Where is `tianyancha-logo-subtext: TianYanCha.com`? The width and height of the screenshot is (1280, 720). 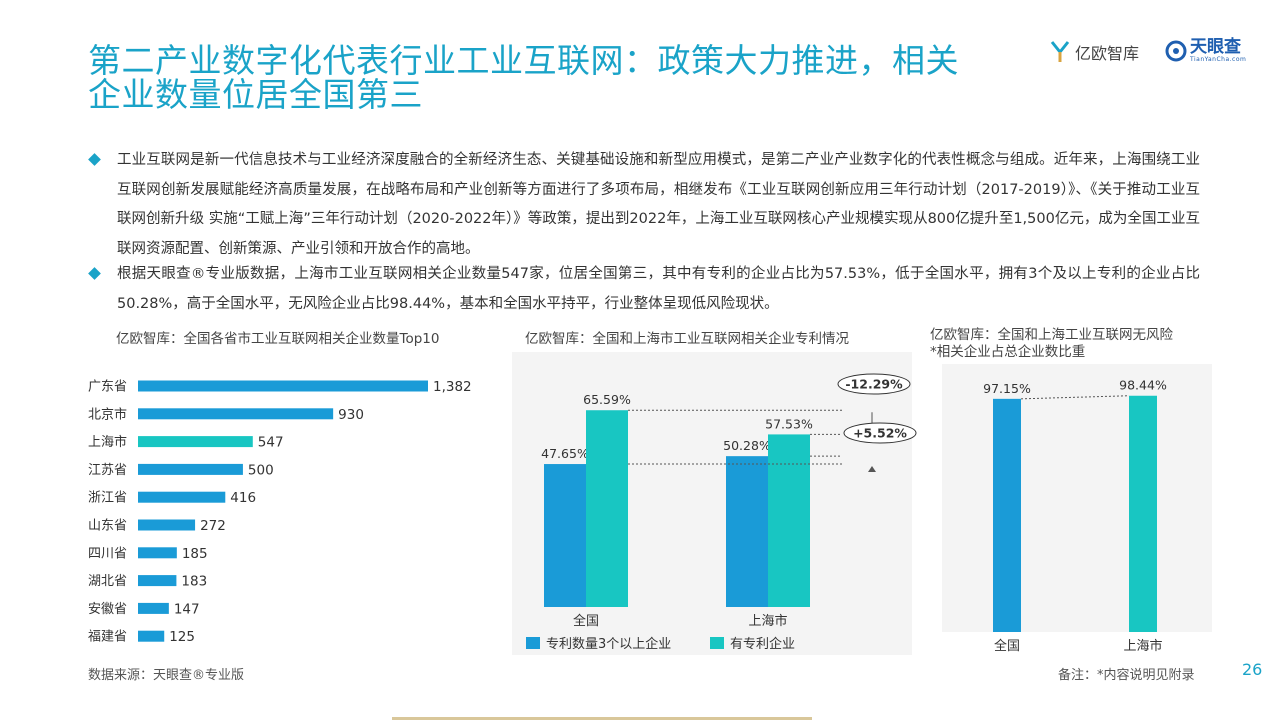 tianyancha-logo-subtext: TianYanCha.com is located at coordinates (1218, 59).